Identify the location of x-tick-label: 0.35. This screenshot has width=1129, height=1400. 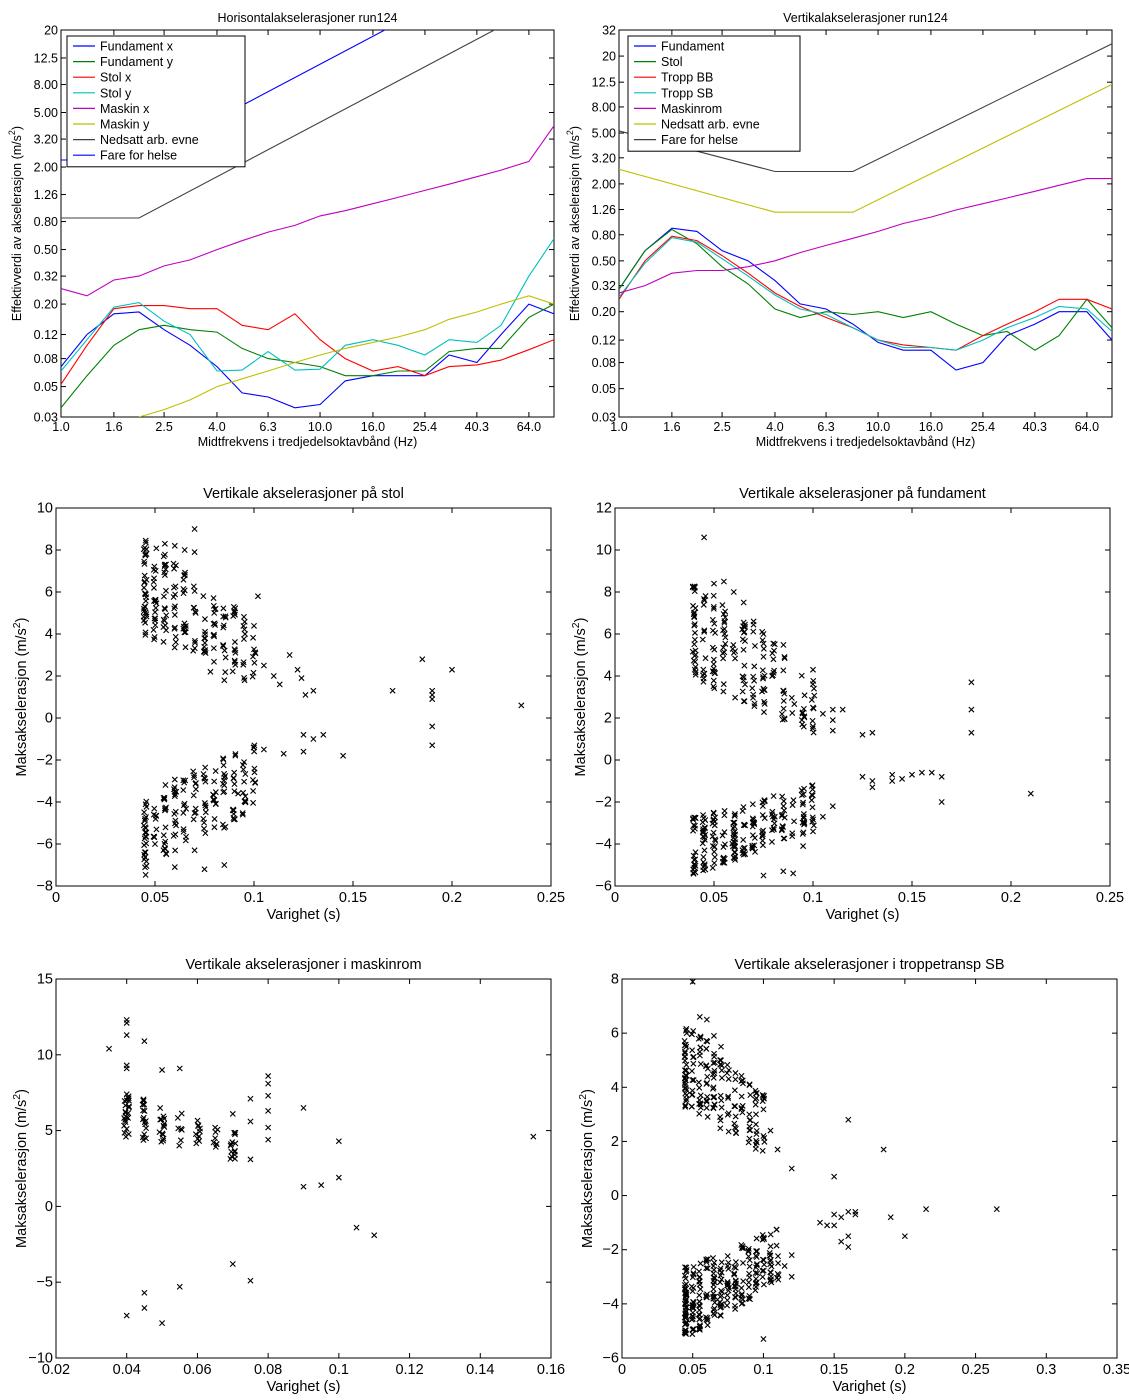
(1116, 1370).